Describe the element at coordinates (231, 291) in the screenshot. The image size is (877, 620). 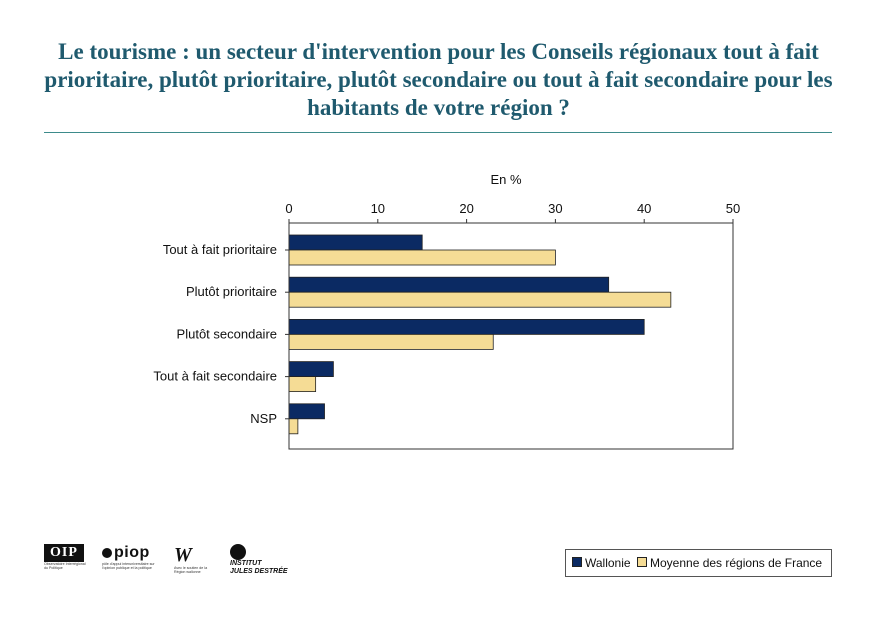
I see `category-label: Plutôt prioritaire` at that location.